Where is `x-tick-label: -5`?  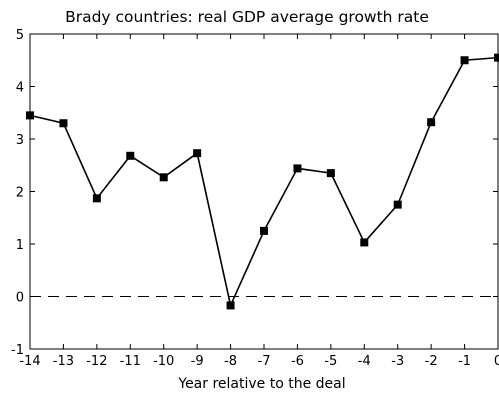
x-tick-label: -5 is located at coordinates (330, 361).